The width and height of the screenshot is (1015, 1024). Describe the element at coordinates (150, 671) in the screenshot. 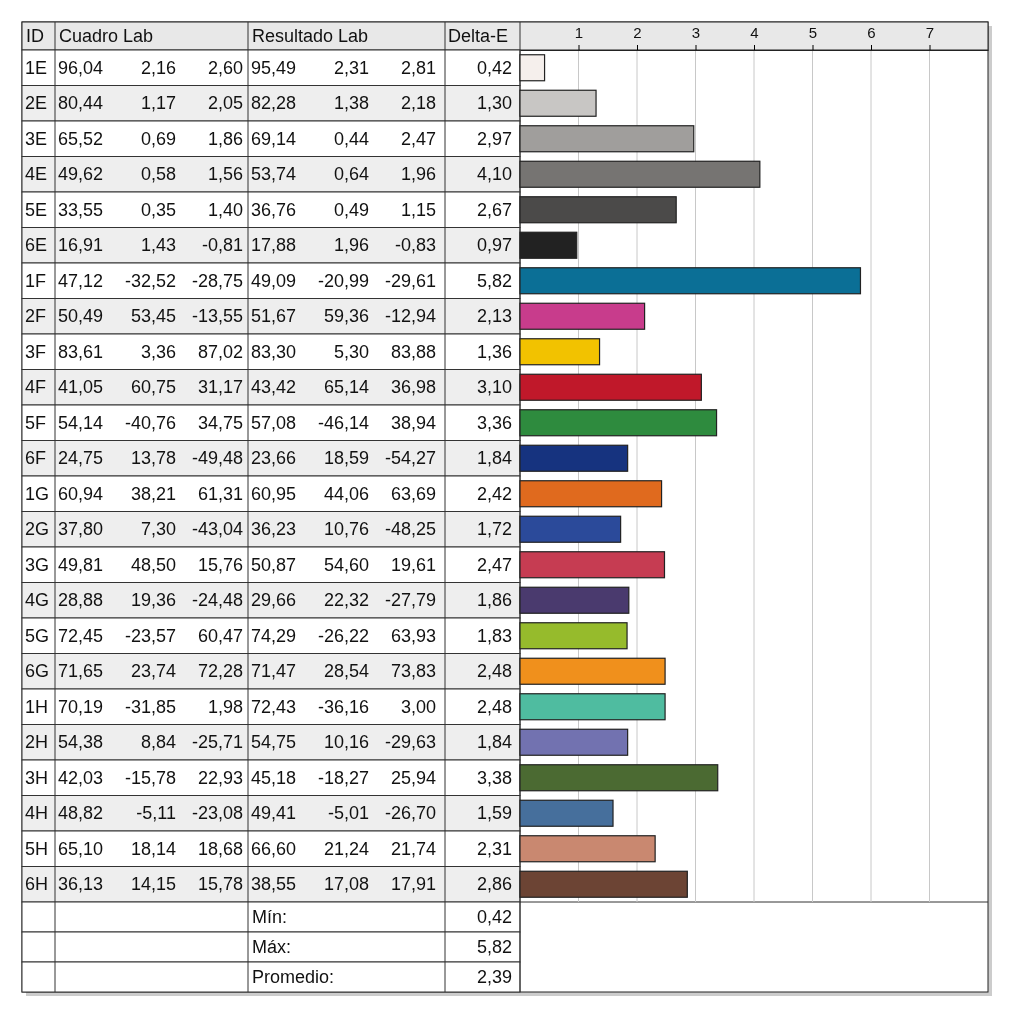

I see `text: 71,65 23,74 72,28` at that location.